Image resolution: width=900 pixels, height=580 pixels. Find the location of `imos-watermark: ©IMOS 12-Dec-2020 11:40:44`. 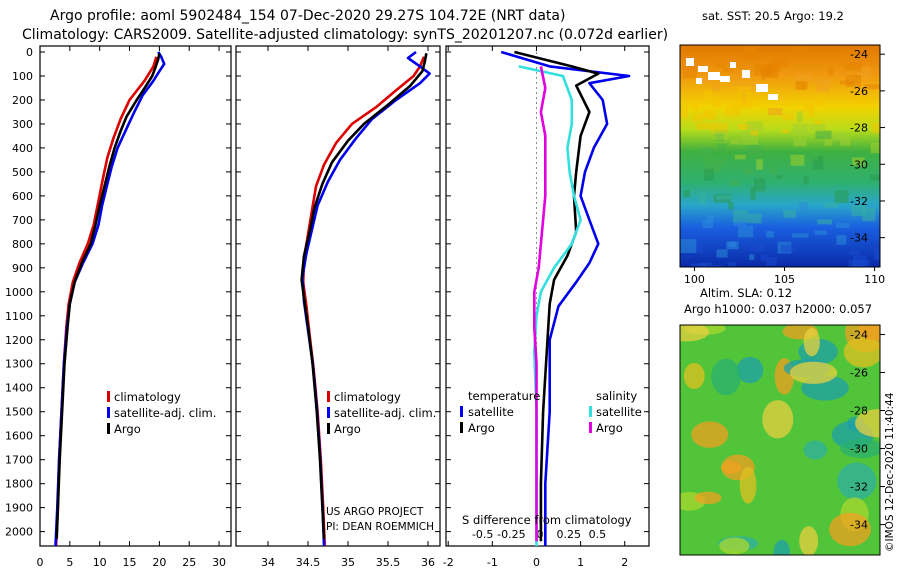

imos-watermark: ©IMOS 12-Dec-2020 11:40:44 is located at coordinates (890, 472).